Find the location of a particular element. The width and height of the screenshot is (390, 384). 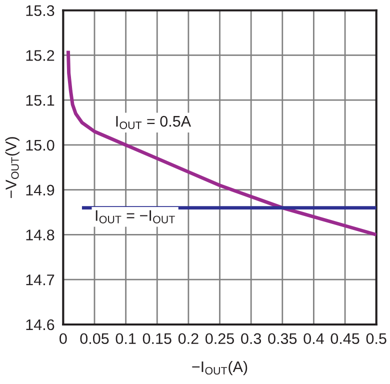

y-tick-label: 15.3 is located at coordinates (40, 10).